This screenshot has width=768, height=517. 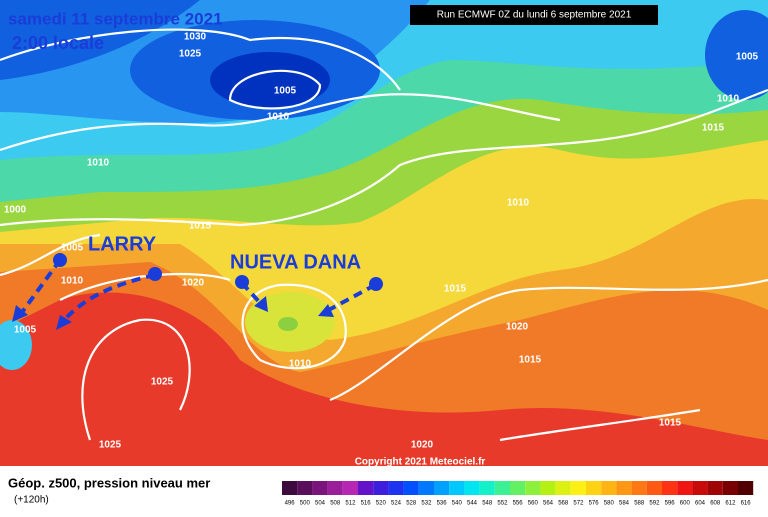 I want to click on time: 2:00 locale, so click(x=58, y=43).